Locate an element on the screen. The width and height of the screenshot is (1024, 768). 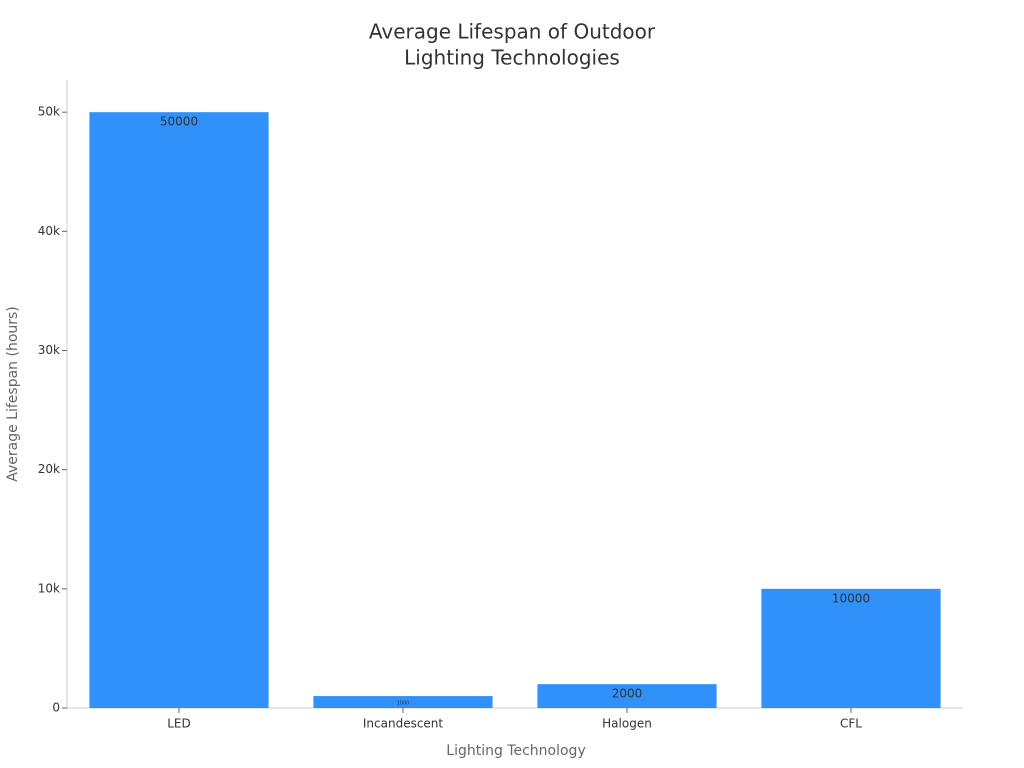
y-tick-label: 40k is located at coordinates (49, 231).